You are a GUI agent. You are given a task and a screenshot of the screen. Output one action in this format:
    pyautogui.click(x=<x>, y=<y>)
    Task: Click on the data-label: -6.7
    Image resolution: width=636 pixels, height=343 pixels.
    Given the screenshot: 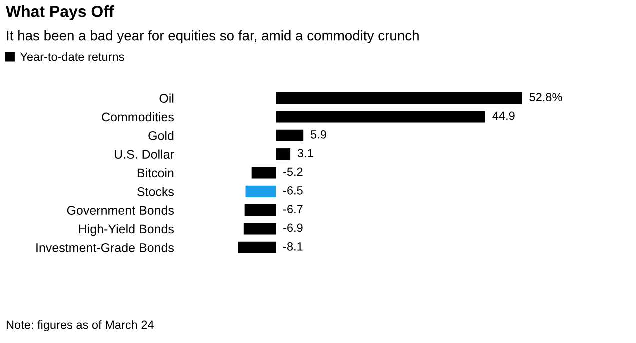 What is the action you would take?
    pyautogui.click(x=293, y=209)
    